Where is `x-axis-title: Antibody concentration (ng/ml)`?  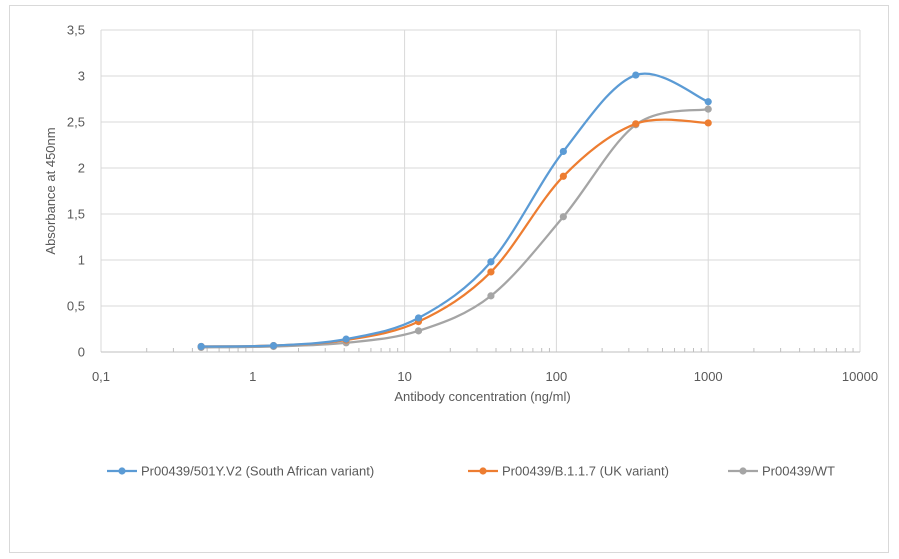 x-axis-title: Antibody concentration (ng/ml) is located at coordinates (482, 396).